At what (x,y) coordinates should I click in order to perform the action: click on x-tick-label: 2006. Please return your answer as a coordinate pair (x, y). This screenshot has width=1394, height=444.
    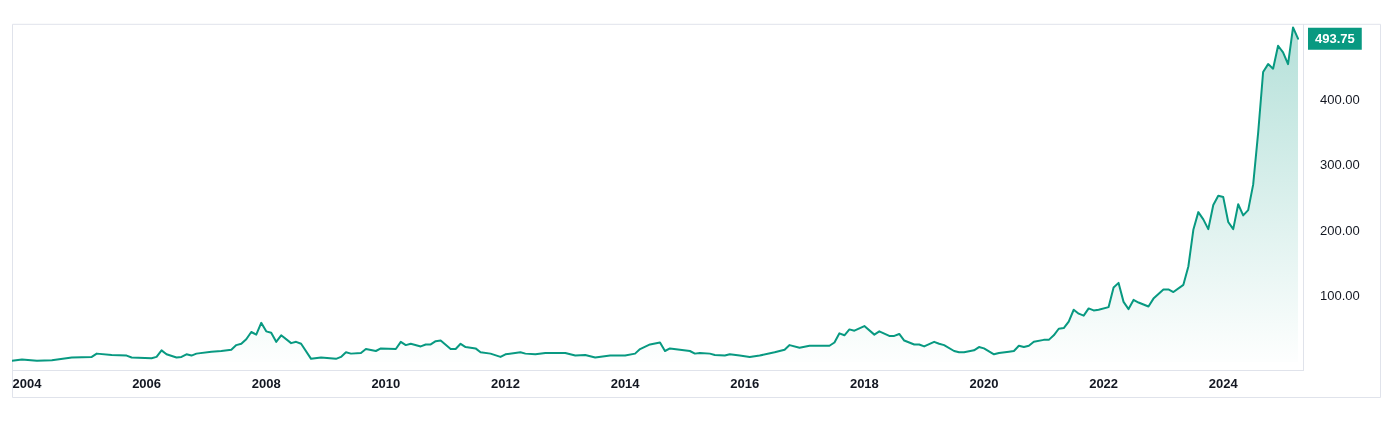
    Looking at the image, I should click on (147, 384).